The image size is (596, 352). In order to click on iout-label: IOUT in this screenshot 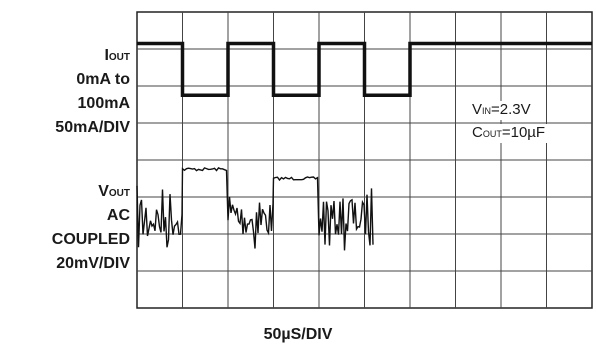, I will do `click(65, 57)`.